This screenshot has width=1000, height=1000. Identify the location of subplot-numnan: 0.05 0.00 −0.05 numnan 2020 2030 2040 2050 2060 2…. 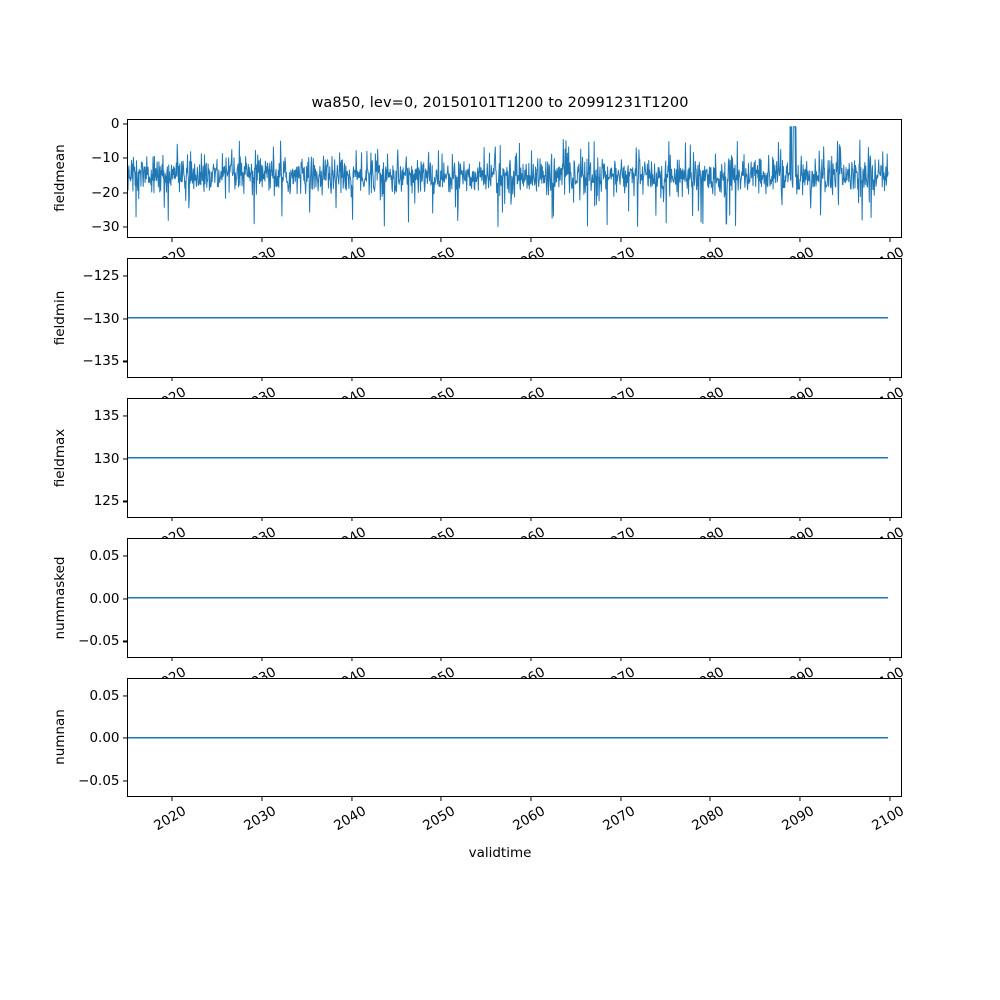
(479, 755).